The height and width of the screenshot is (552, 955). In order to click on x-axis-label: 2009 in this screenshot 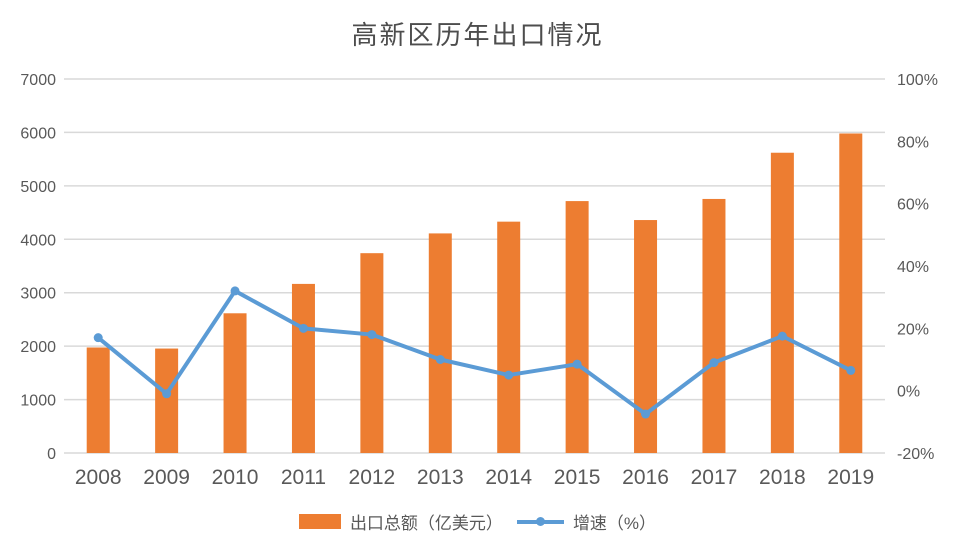, I will do `click(166, 477)`.